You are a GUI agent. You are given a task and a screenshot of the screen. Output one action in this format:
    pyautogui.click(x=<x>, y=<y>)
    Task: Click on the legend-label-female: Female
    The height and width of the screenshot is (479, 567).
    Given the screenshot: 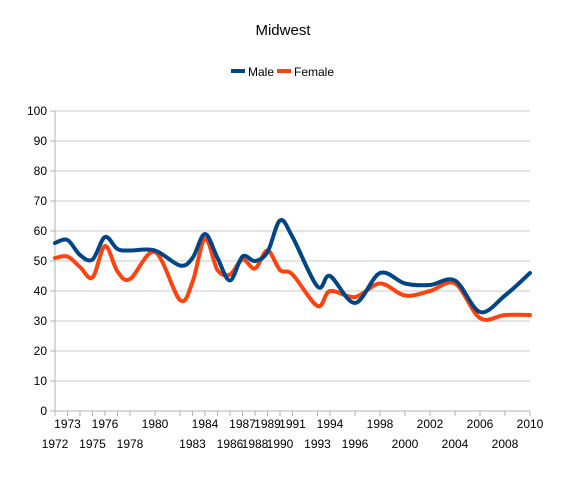 What is the action you would take?
    pyautogui.click(x=314, y=72)
    